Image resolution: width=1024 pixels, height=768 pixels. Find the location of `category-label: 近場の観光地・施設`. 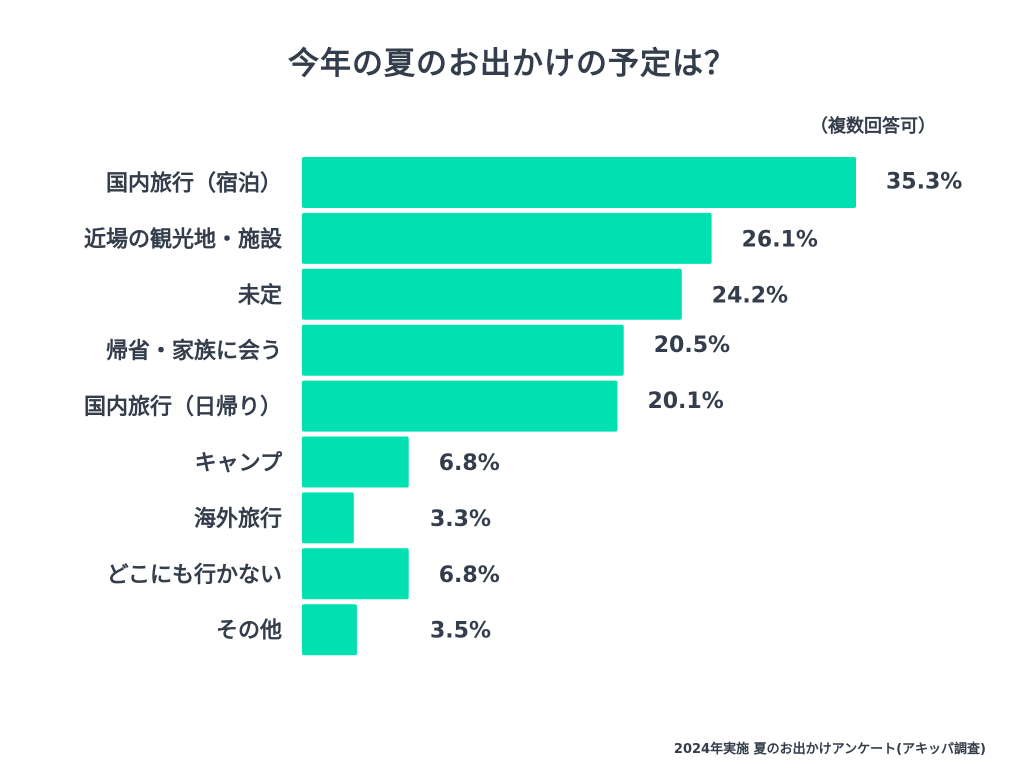

category-label: 近場の観光地・施設 is located at coordinates (183, 239).